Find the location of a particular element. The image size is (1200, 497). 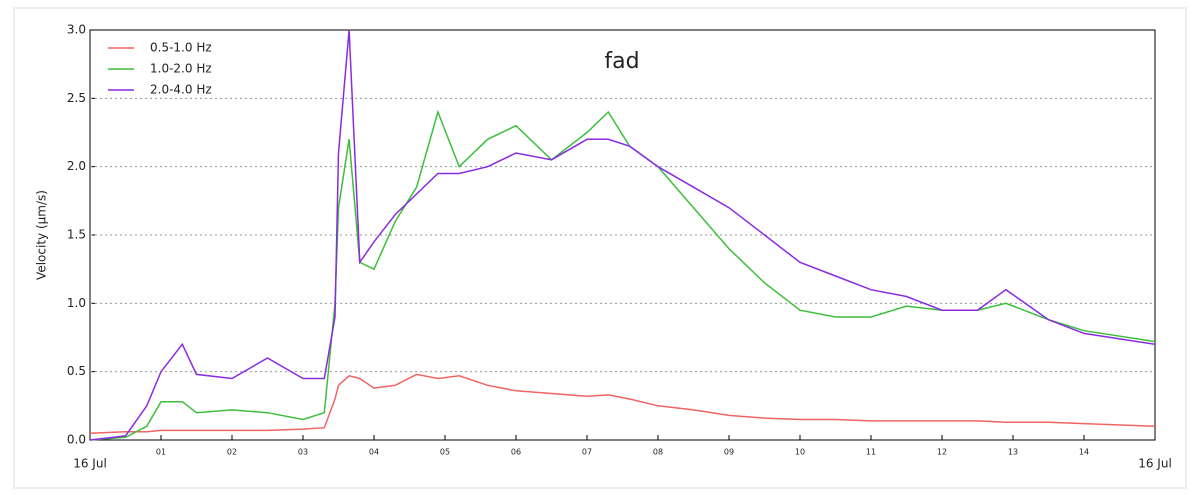

x-tick-label: 11 is located at coordinates (871, 452).